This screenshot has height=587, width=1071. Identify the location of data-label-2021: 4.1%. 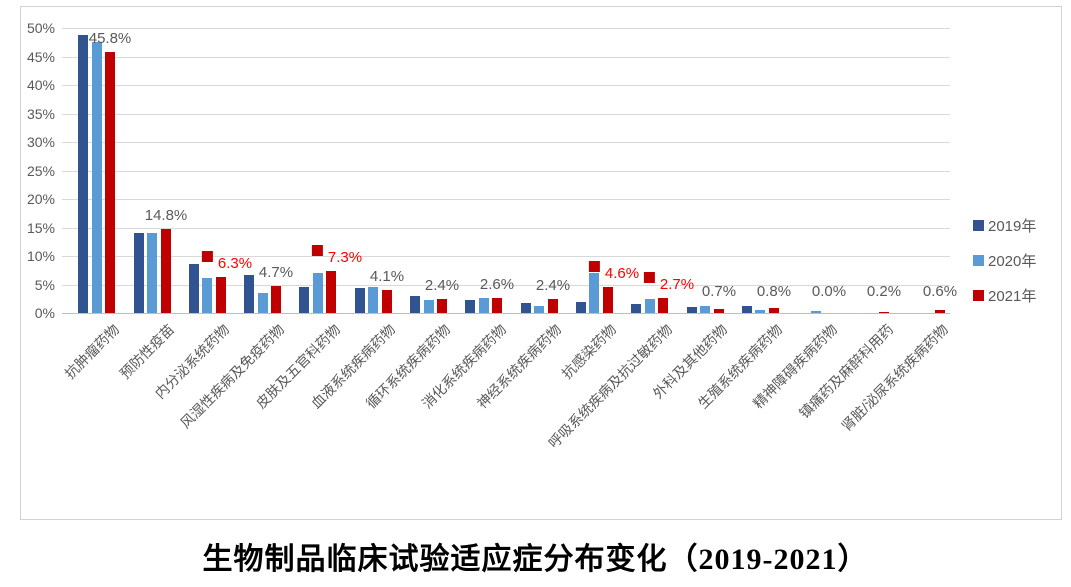
(387, 276).